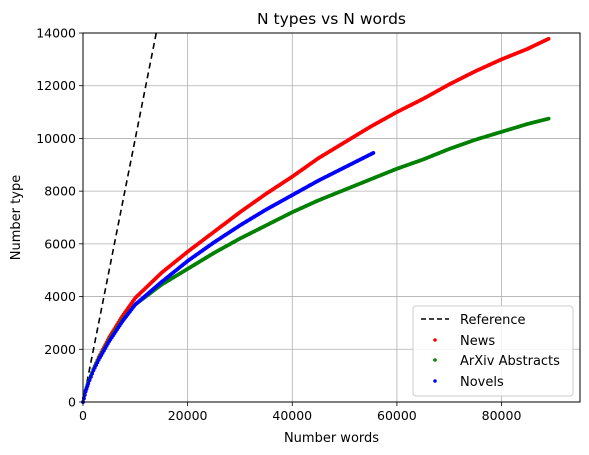 The height and width of the screenshot is (455, 589). Describe the element at coordinates (83, 415) in the screenshot. I see `x-tick-label: 0` at that location.